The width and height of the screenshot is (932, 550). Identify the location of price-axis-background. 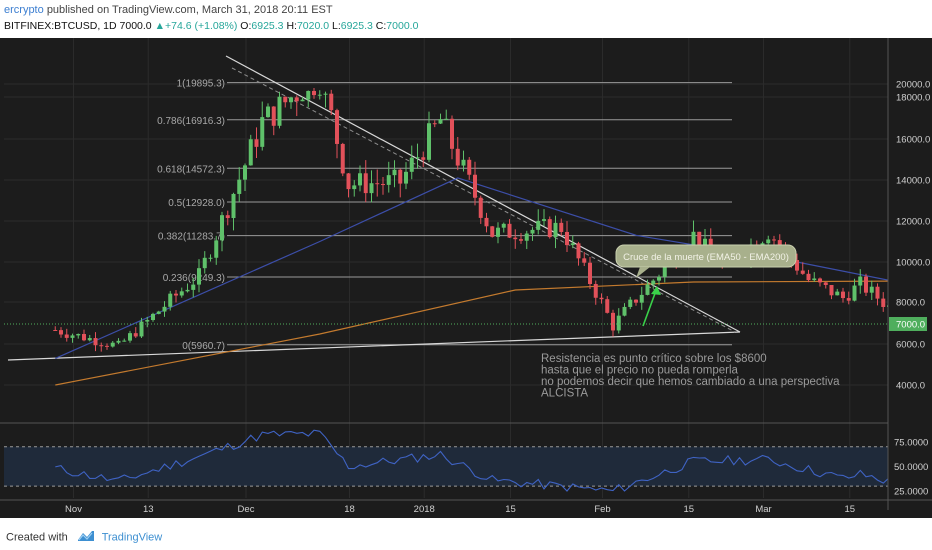
(910, 278).